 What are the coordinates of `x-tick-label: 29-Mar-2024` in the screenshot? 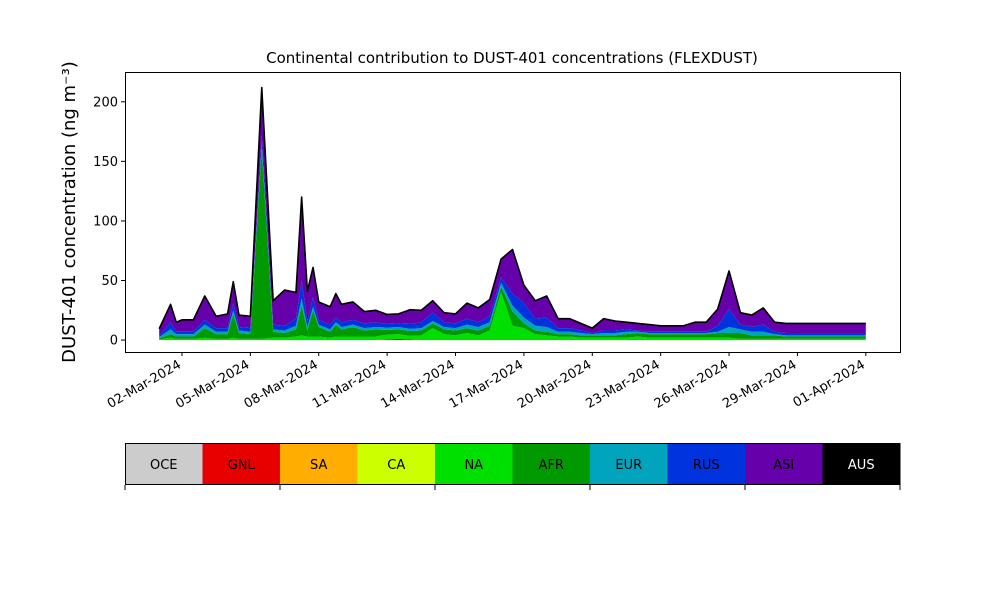 It's located at (759, 384).